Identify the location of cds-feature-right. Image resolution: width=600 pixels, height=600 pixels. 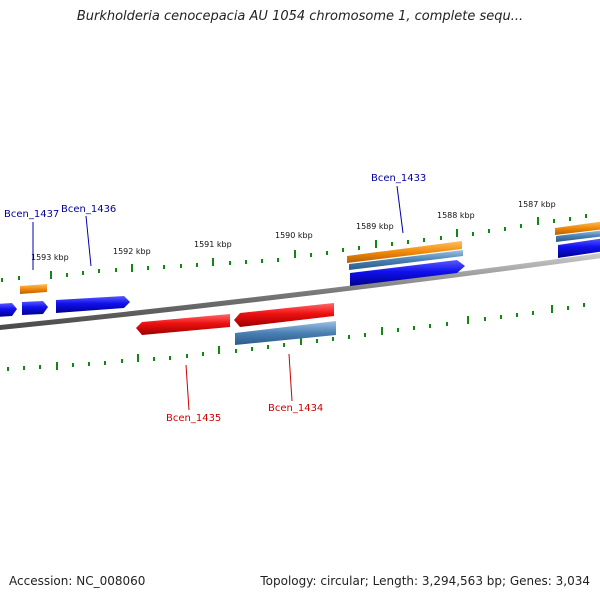
(579, 248).